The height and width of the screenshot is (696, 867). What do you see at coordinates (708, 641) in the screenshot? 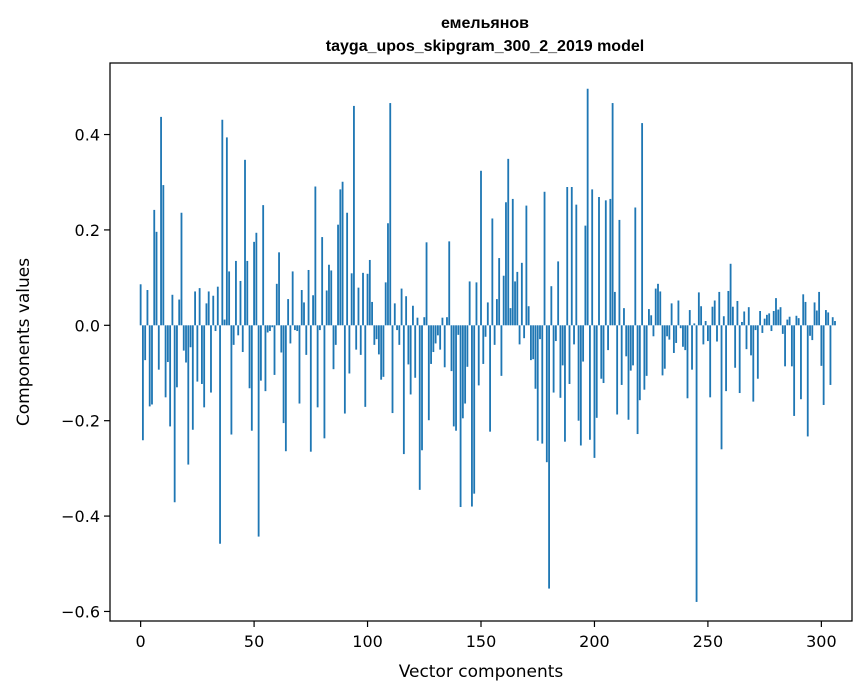
I see `x-tick-label: 250` at bounding box center [708, 641].